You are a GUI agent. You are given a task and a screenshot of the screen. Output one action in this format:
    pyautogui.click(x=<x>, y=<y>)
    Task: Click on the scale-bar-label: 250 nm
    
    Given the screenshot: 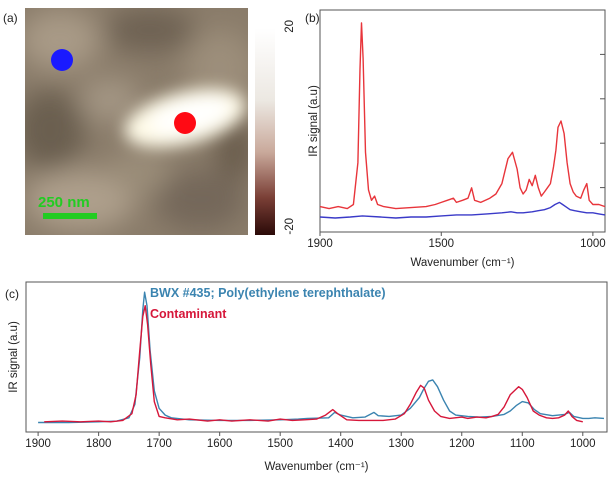 What is the action you would take?
    pyautogui.click(x=64, y=202)
    